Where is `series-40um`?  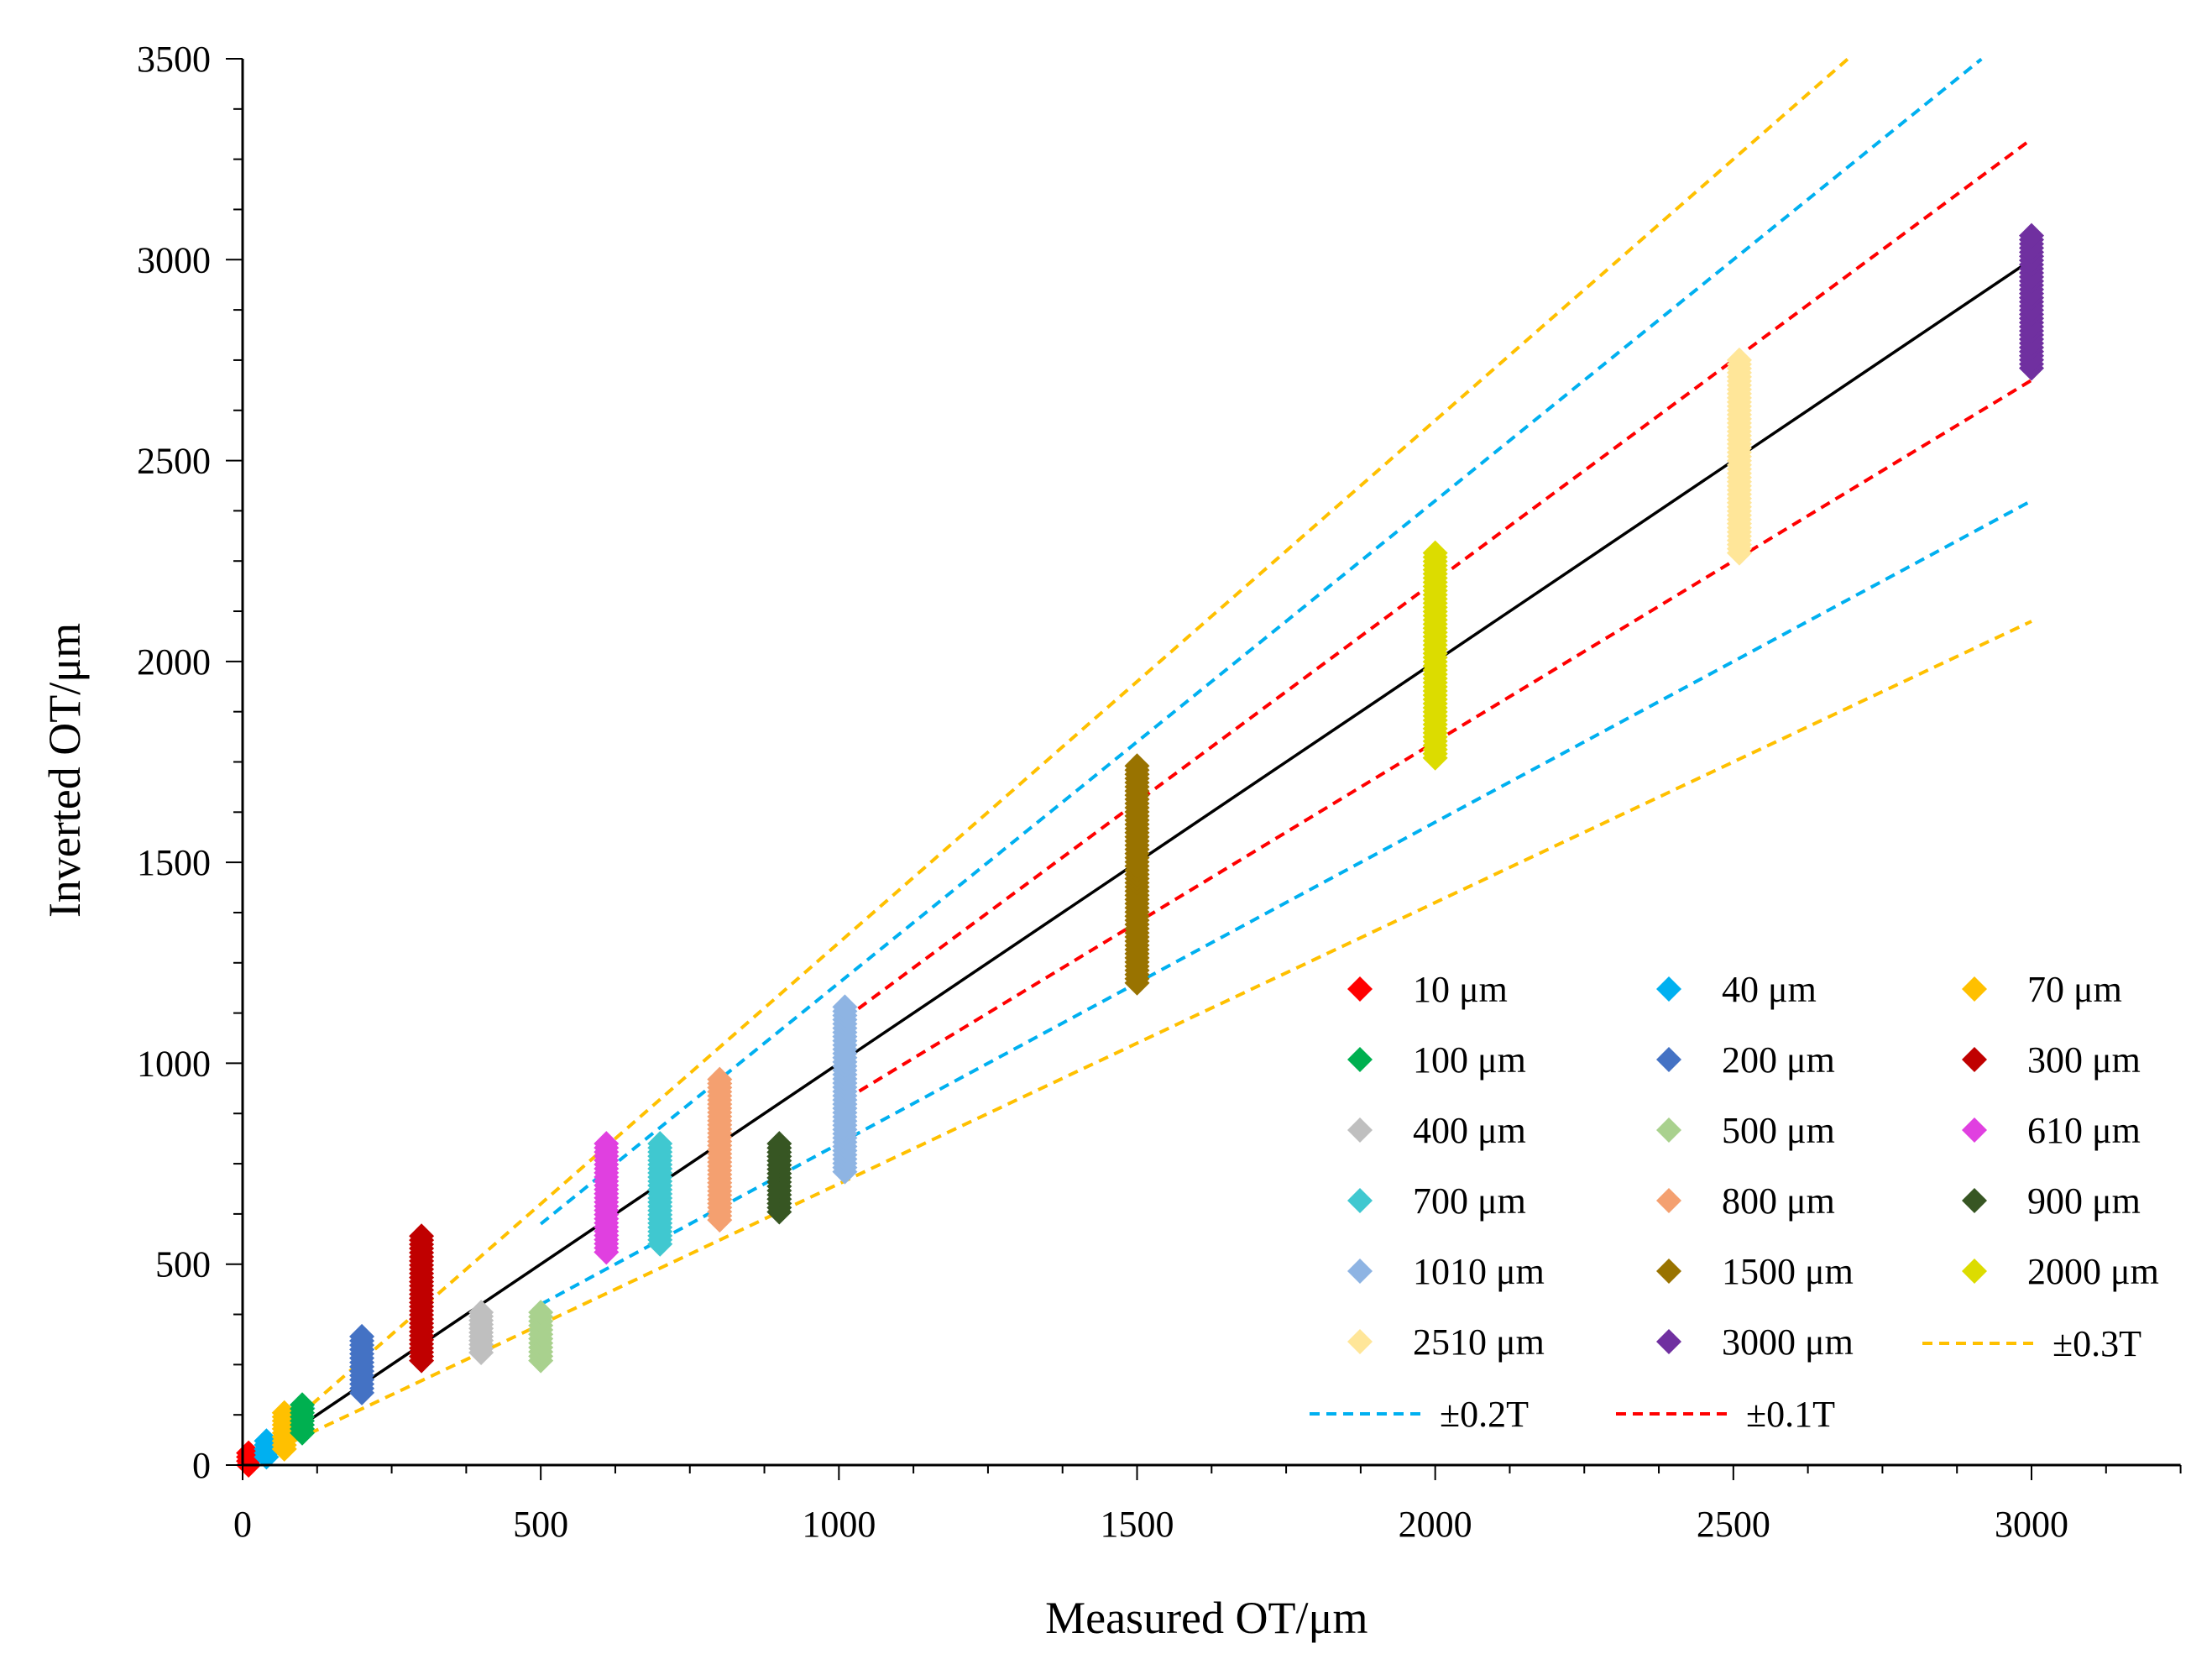 series-40um is located at coordinates (267, 1449).